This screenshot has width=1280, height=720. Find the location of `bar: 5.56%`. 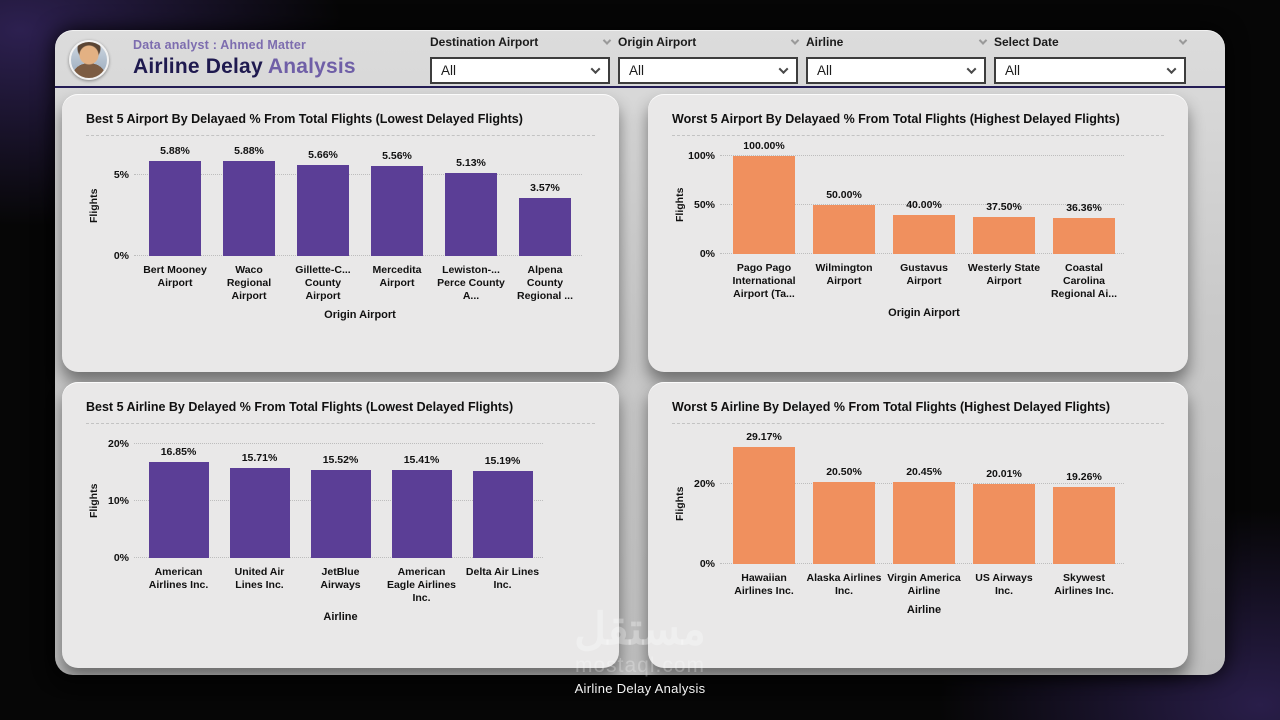

bar: 5.56% is located at coordinates (397, 203).